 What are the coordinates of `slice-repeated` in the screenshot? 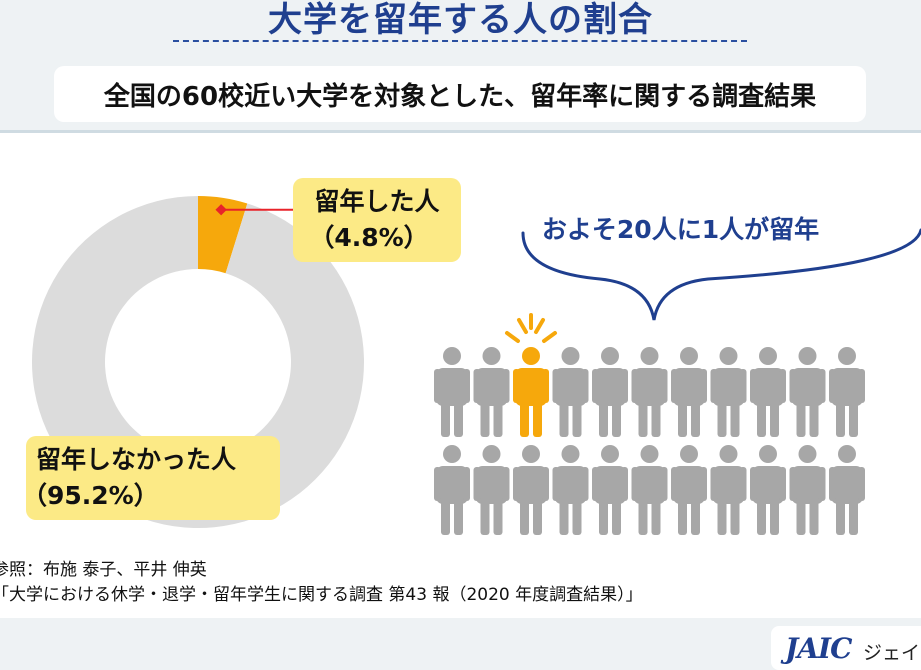 It's located at (223, 235).